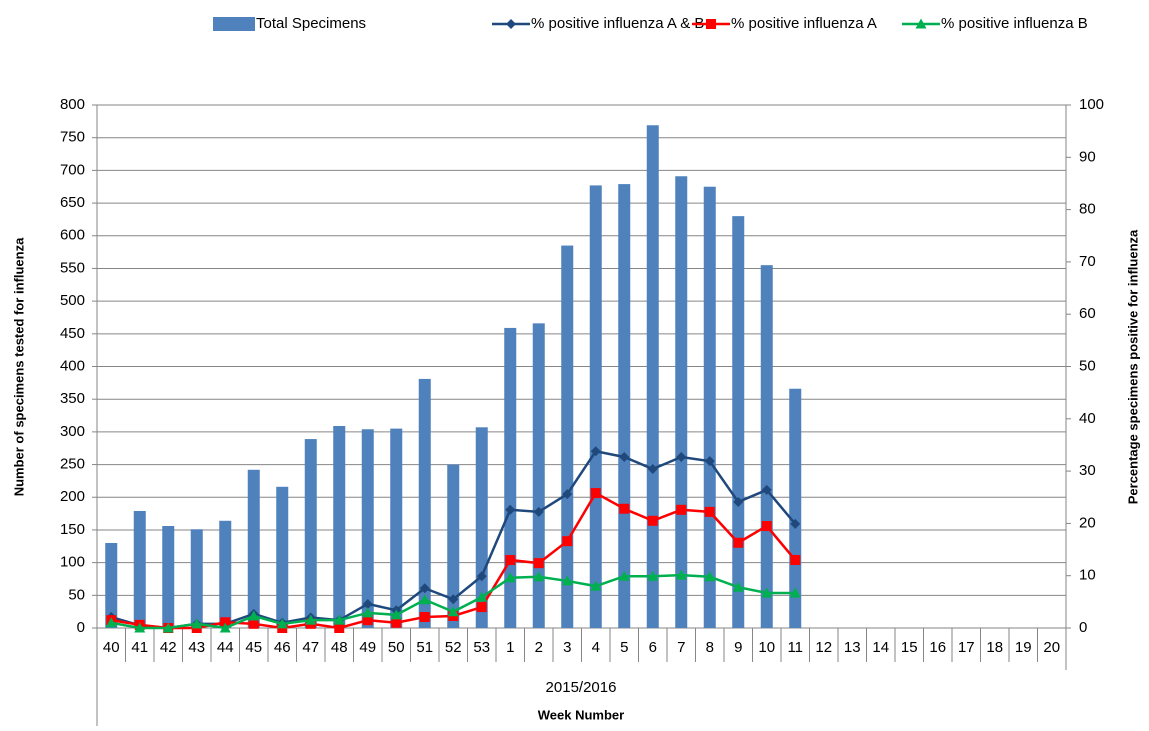  I want to click on legend-swatch, so click(234, 24).